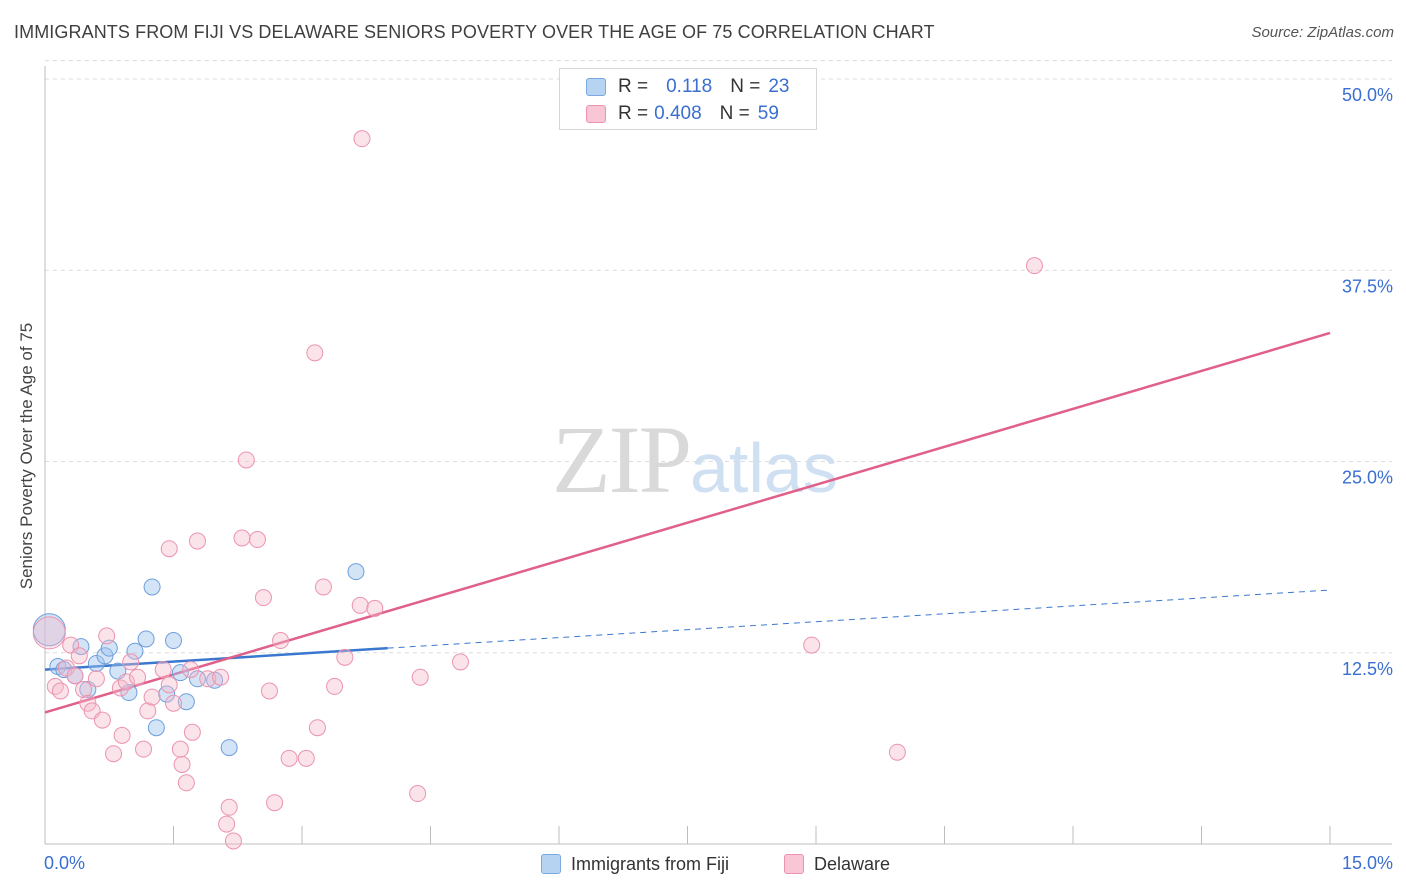  Describe the element at coordinates (1367, 863) in the screenshot. I see `x-tick-label: 15.0%` at that location.